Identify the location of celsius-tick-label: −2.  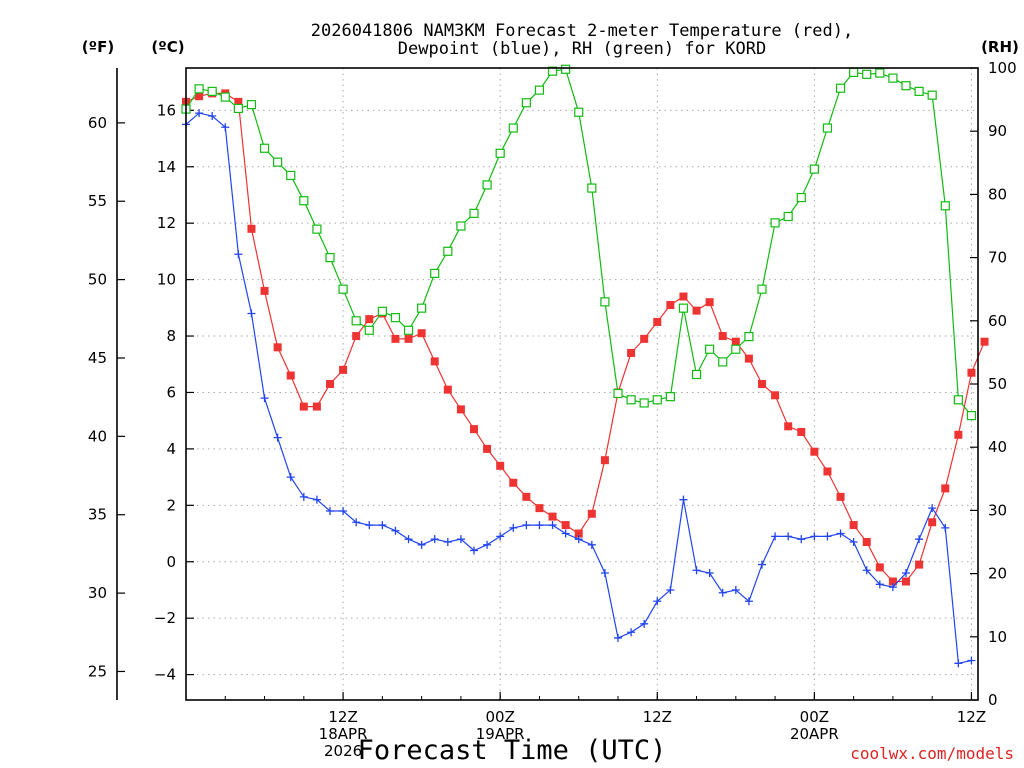
(165, 618).